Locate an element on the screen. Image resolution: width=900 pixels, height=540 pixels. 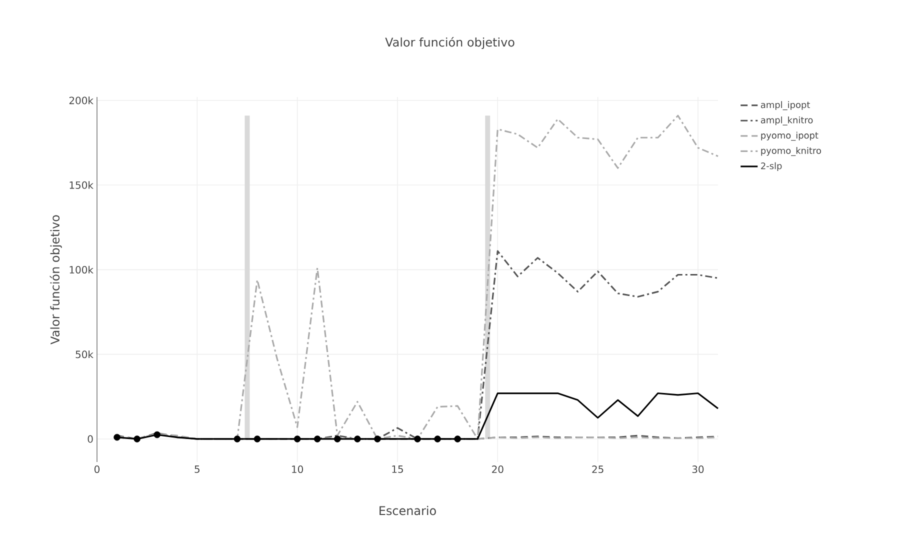
y-tick-label: 100k is located at coordinates (82, 270).